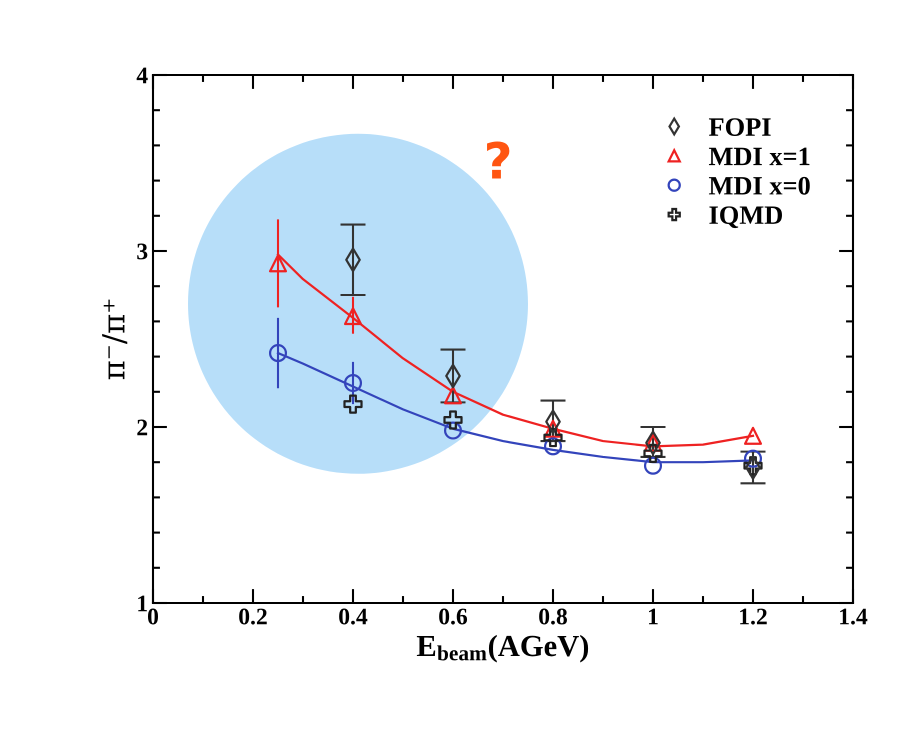  What do you see at coordinates (753, 616) in the screenshot?
I see `x-tick-label: 1.2` at bounding box center [753, 616].